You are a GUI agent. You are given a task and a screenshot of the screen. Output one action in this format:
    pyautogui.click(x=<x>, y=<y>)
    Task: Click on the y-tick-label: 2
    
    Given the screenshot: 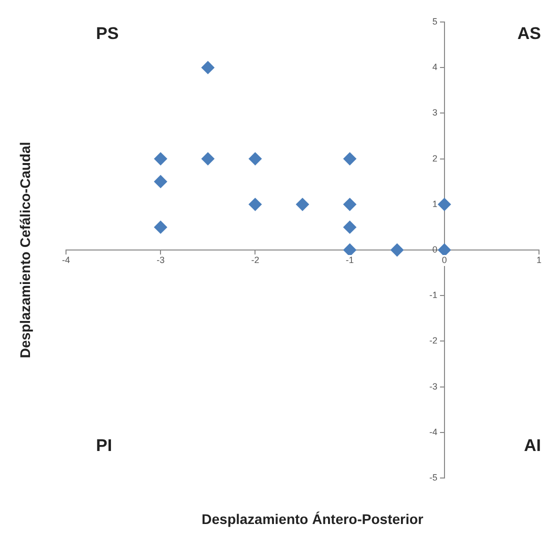 What is the action you would take?
    pyautogui.click(x=435, y=158)
    